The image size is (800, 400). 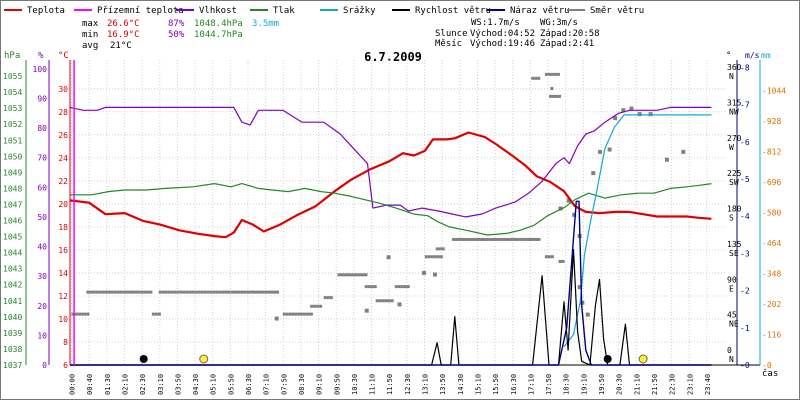 I want to click on x-tick-label: 23:40, so click(x=708, y=384).